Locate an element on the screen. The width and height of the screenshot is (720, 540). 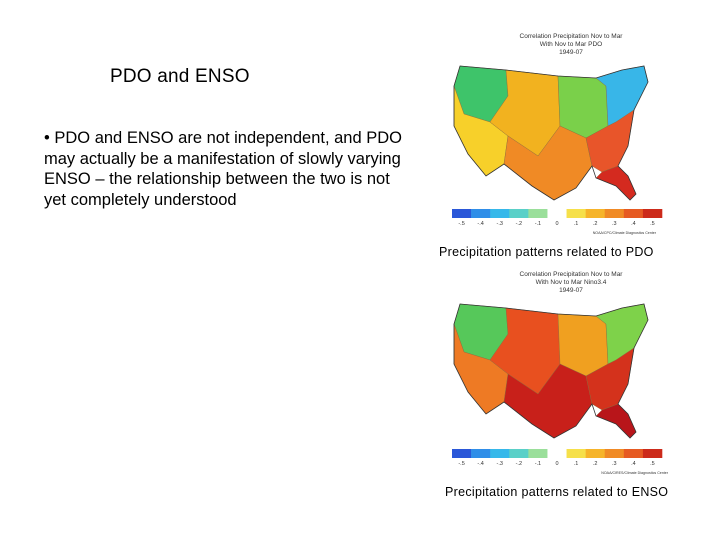
pdo-scale-label: -.2 is located at coordinates (519, 224).